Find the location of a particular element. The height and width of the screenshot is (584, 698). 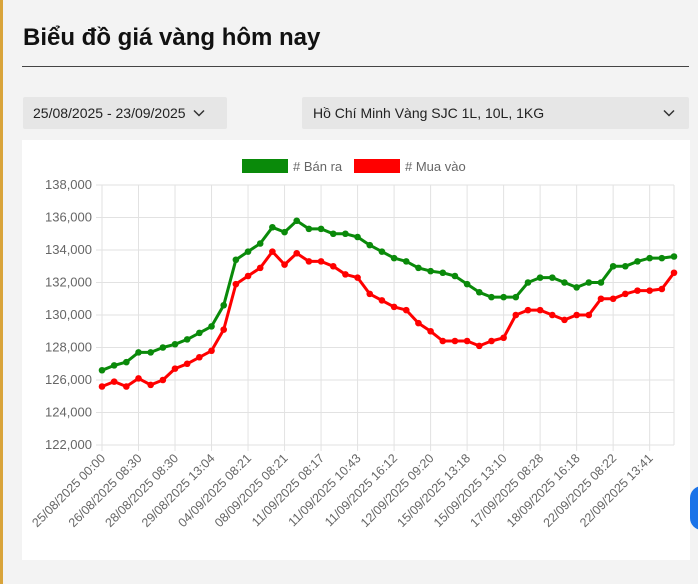

y-tick-label: 130,000 is located at coordinates (68, 314).